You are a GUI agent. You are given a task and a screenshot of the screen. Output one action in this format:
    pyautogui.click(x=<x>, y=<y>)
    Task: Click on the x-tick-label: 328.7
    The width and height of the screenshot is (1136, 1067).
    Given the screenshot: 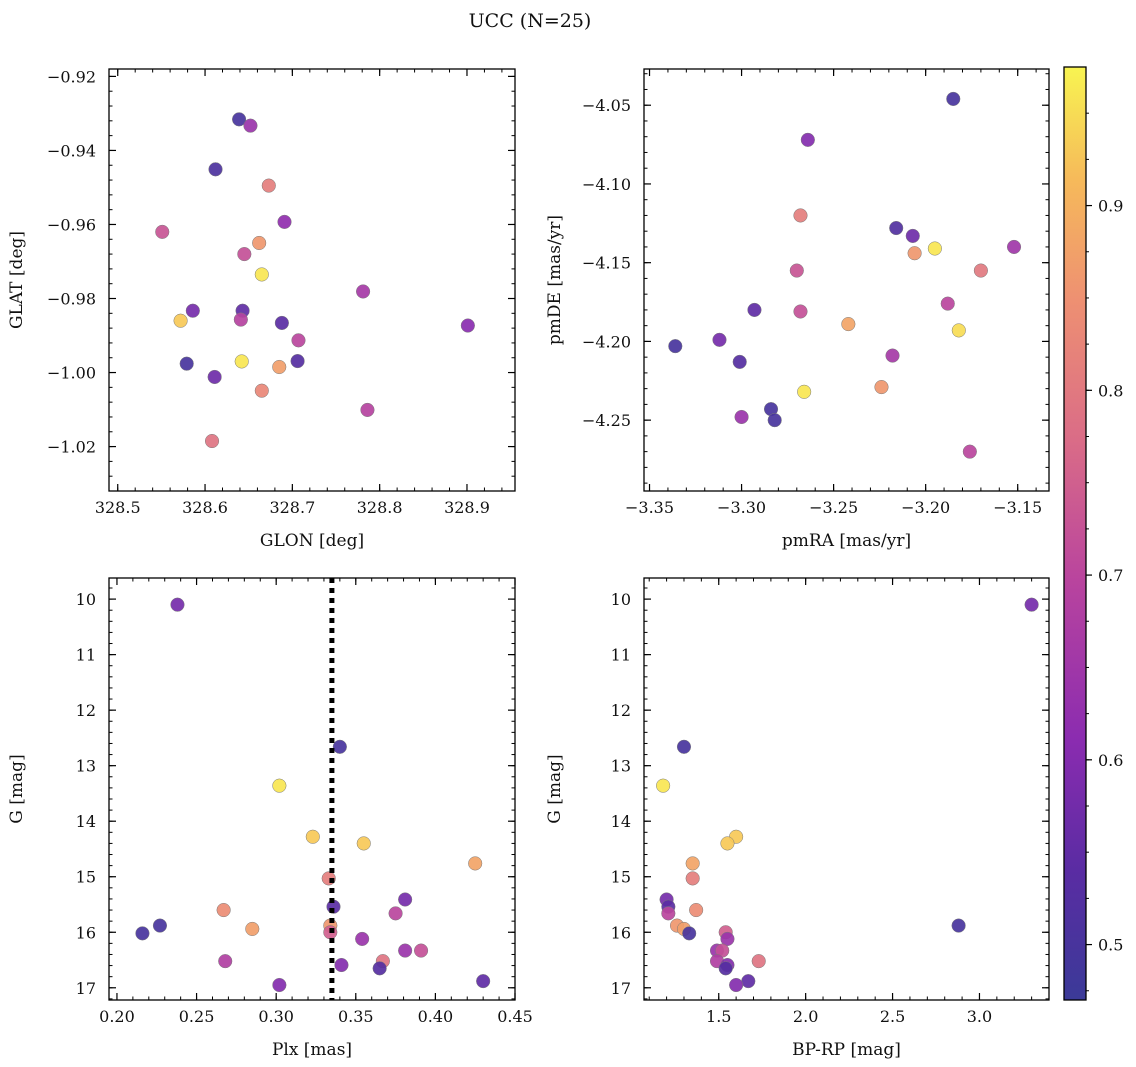 What is the action you would take?
    pyautogui.click(x=292, y=507)
    